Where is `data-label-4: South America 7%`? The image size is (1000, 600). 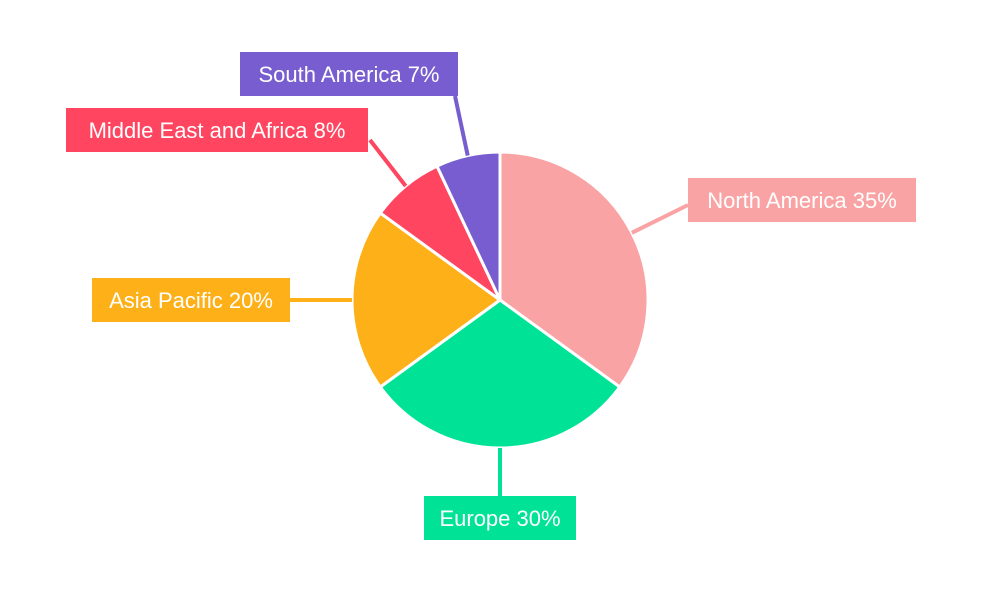 data-label-4: South America 7% is located at coordinates (349, 74).